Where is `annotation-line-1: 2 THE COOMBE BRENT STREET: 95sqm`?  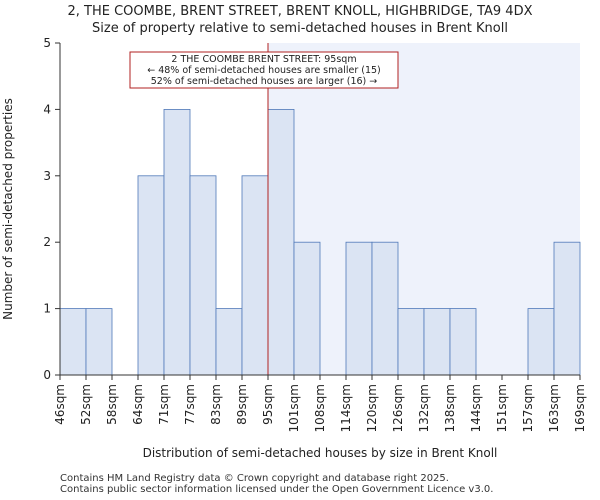 annotation-line-1: 2 THE COOMBE BRENT STREET: 95sqm is located at coordinates (263, 59).